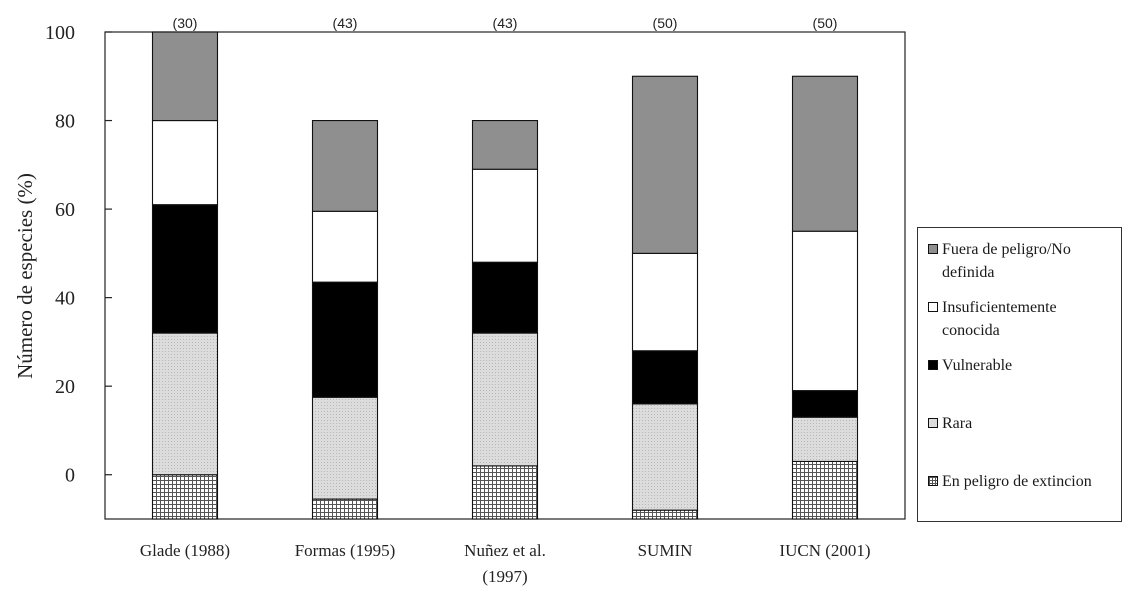 This screenshot has height=593, width=1134. What do you see at coordinates (185, 23) in the screenshot?
I see `bar-count-label: (30)` at bounding box center [185, 23].